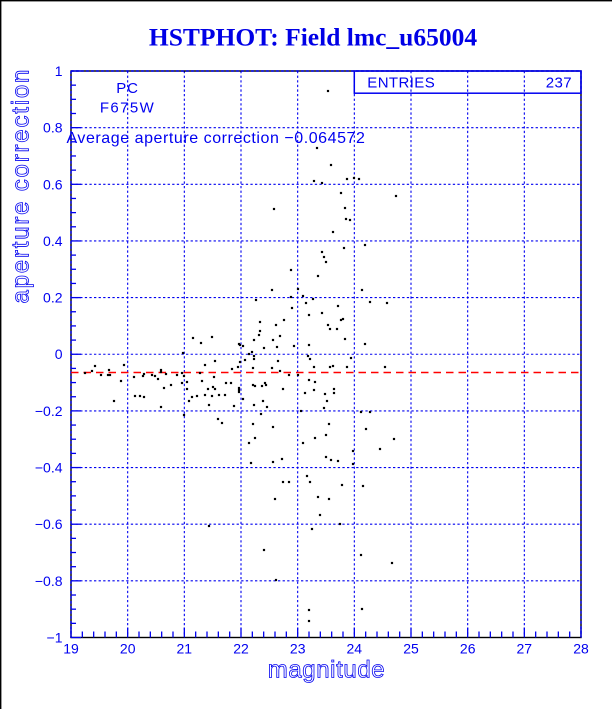 The width and height of the screenshot is (612, 709). Describe the element at coordinates (49, 468) in the screenshot. I see `svg-text: −0.4` at that location.